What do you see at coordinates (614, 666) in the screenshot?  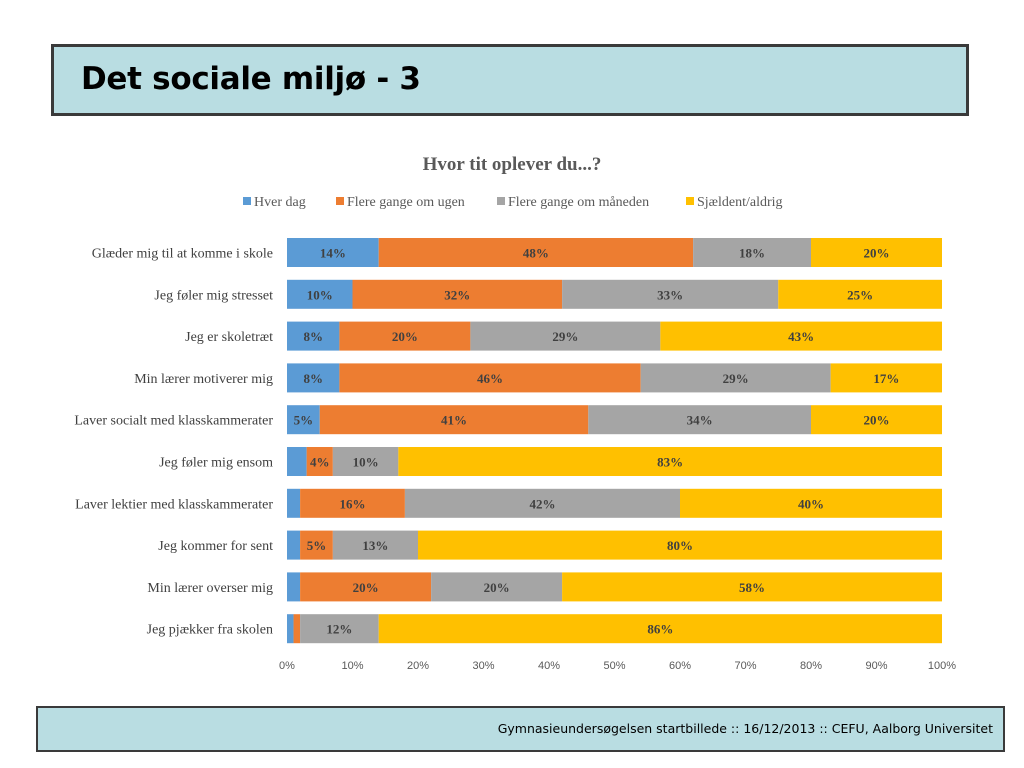 I see `x-tick-label: 50%` at bounding box center [614, 666].